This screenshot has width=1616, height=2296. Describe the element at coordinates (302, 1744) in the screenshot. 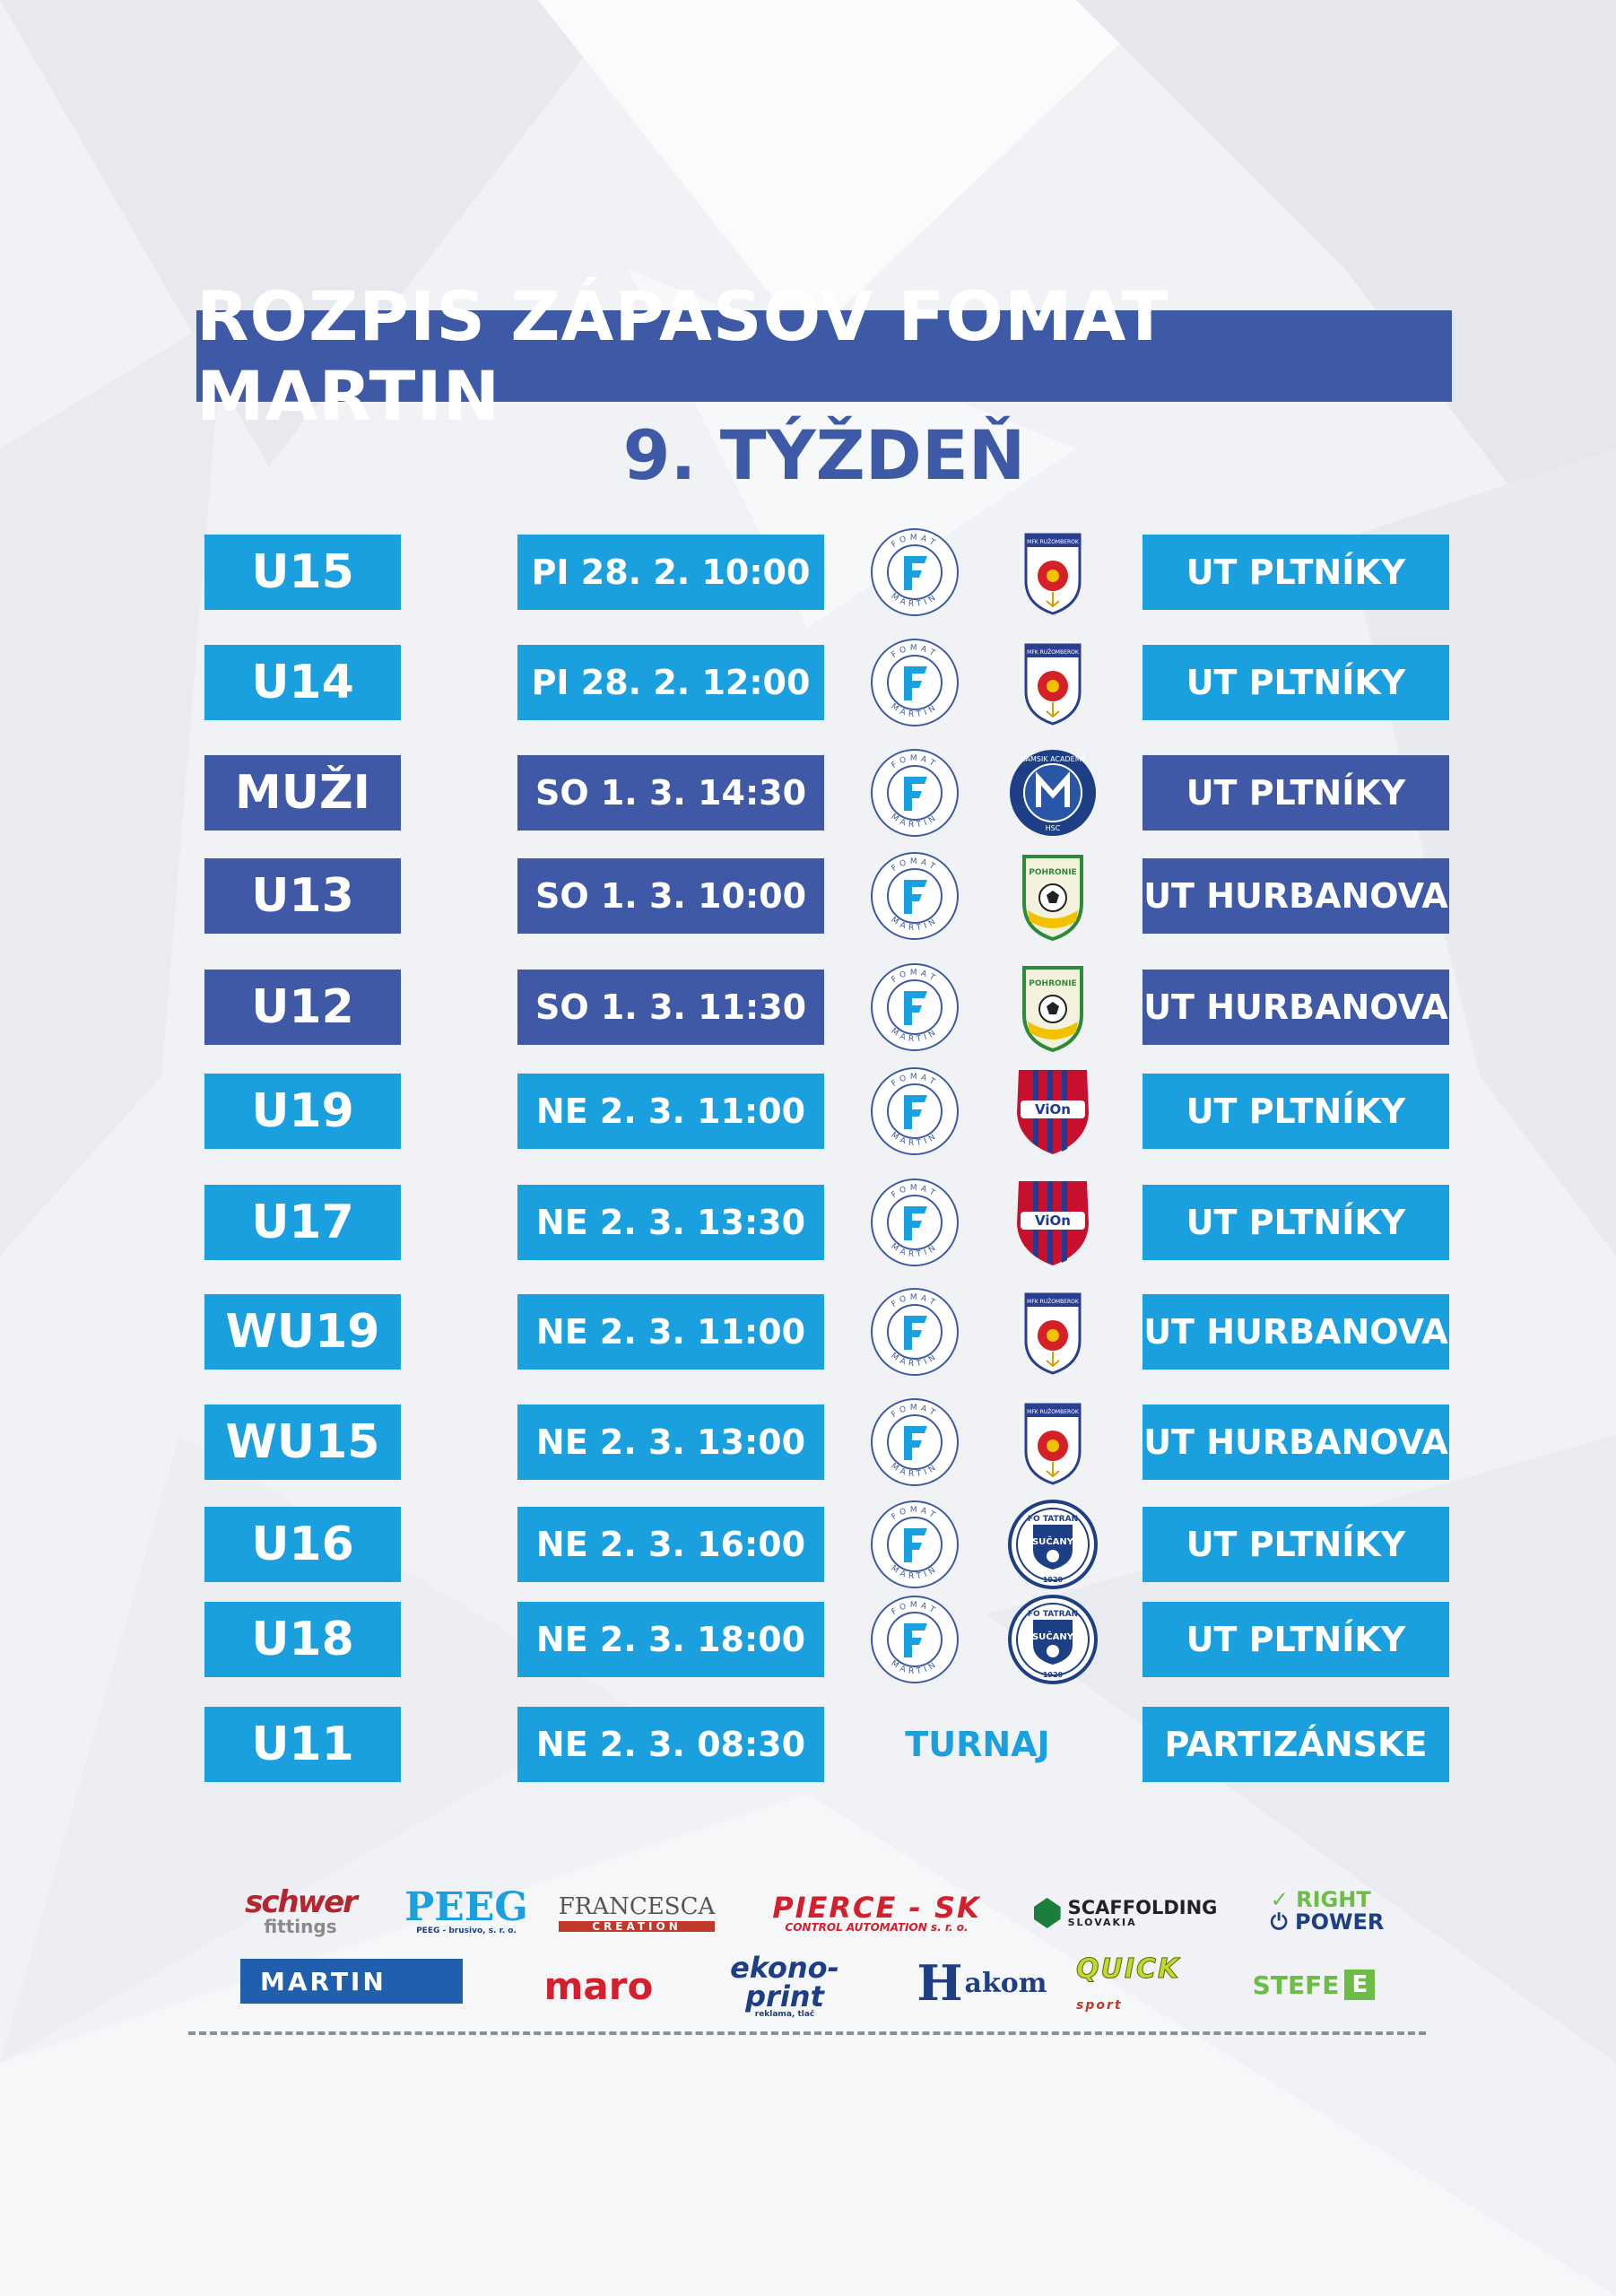

I see `category-badge: U11` at that location.